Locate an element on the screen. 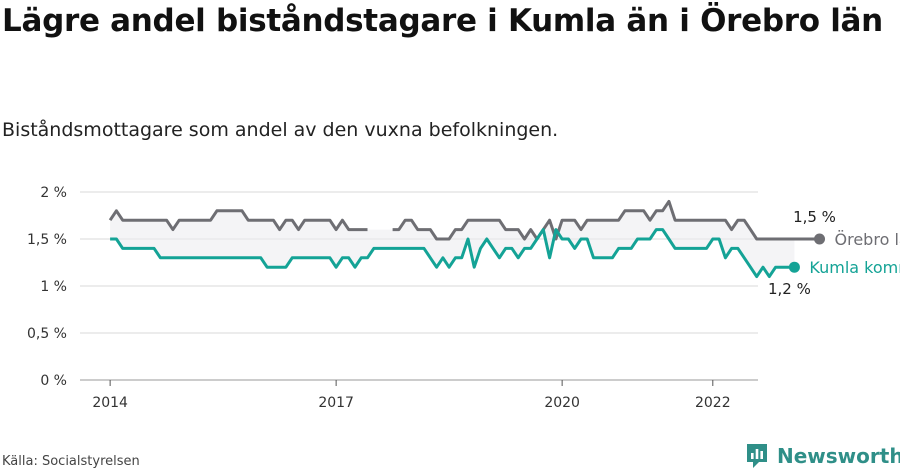  y-tick-label: 2 % is located at coordinates (53, 193).